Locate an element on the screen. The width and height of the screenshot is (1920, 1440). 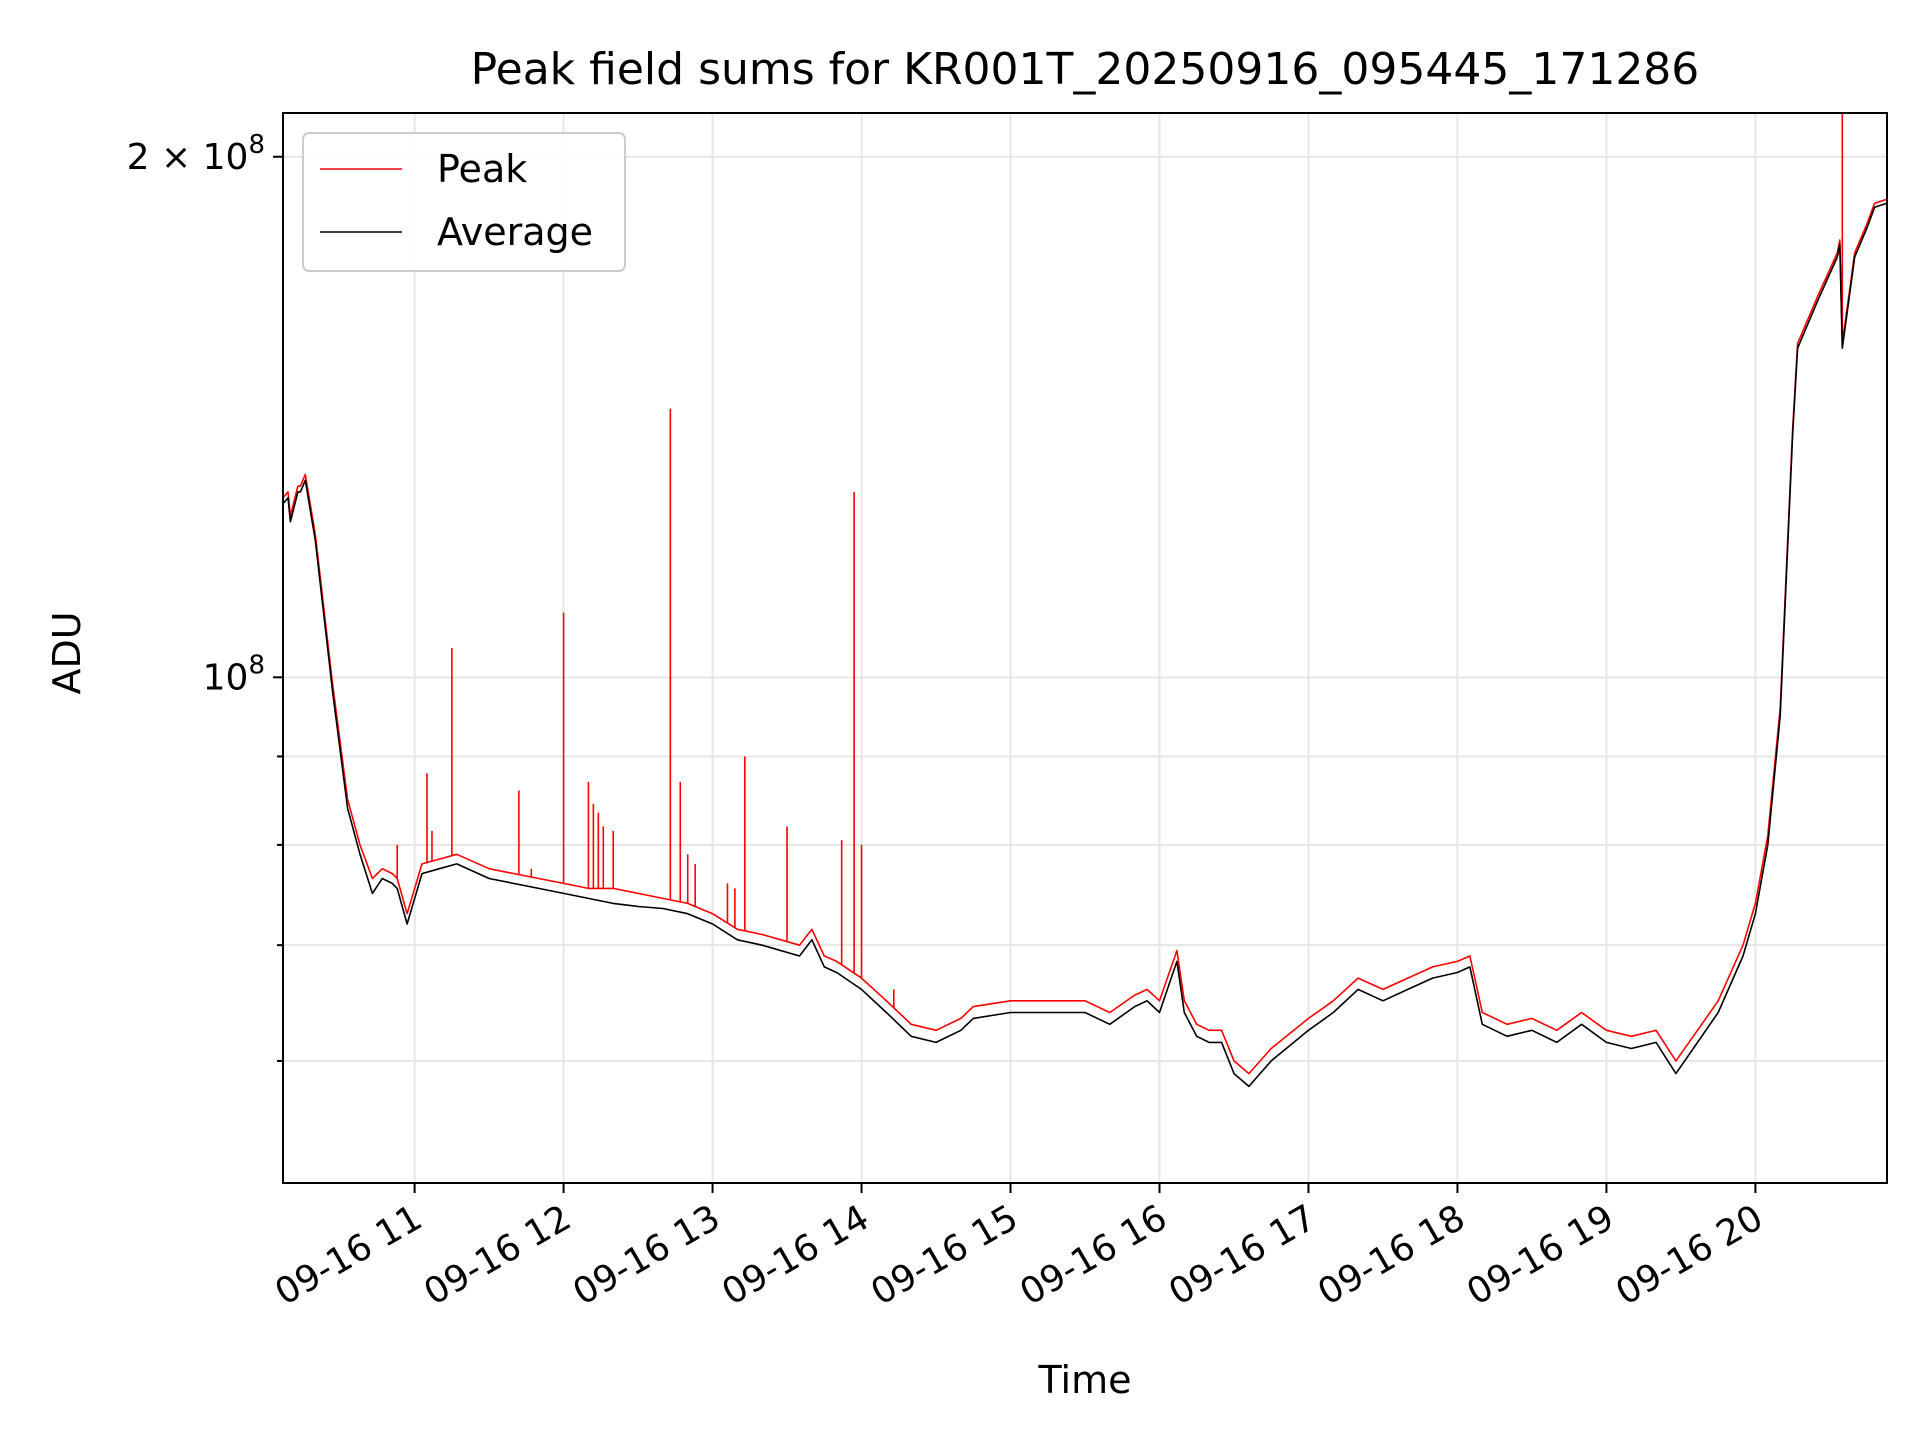
y-tick-label: 108 is located at coordinates (234, 674).